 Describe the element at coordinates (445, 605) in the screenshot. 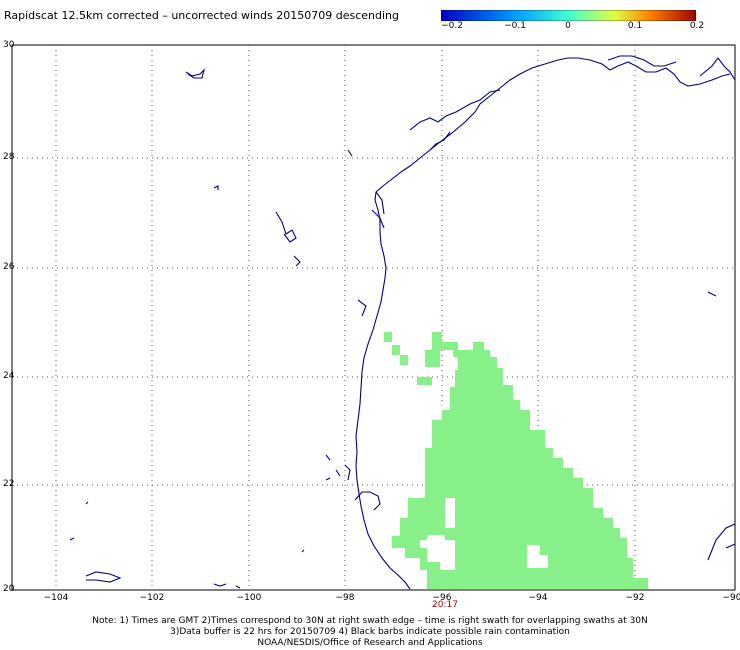

I see `swath-time-label: 20:17` at that location.